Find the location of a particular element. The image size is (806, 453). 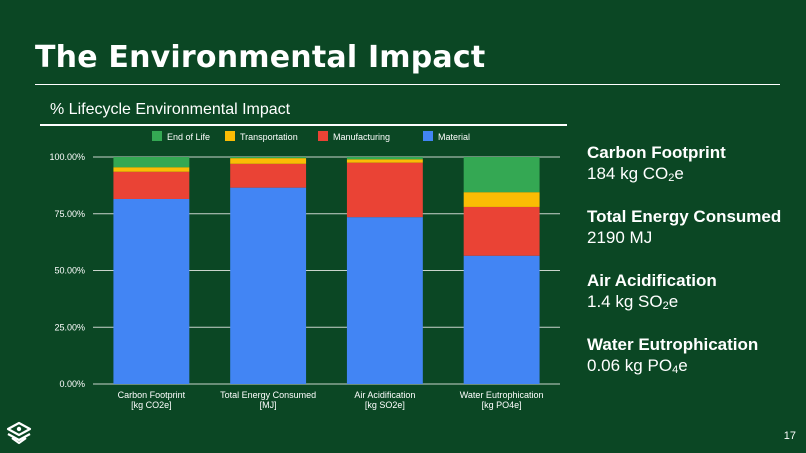

y-tick-label: 100.00% is located at coordinates (67, 157).